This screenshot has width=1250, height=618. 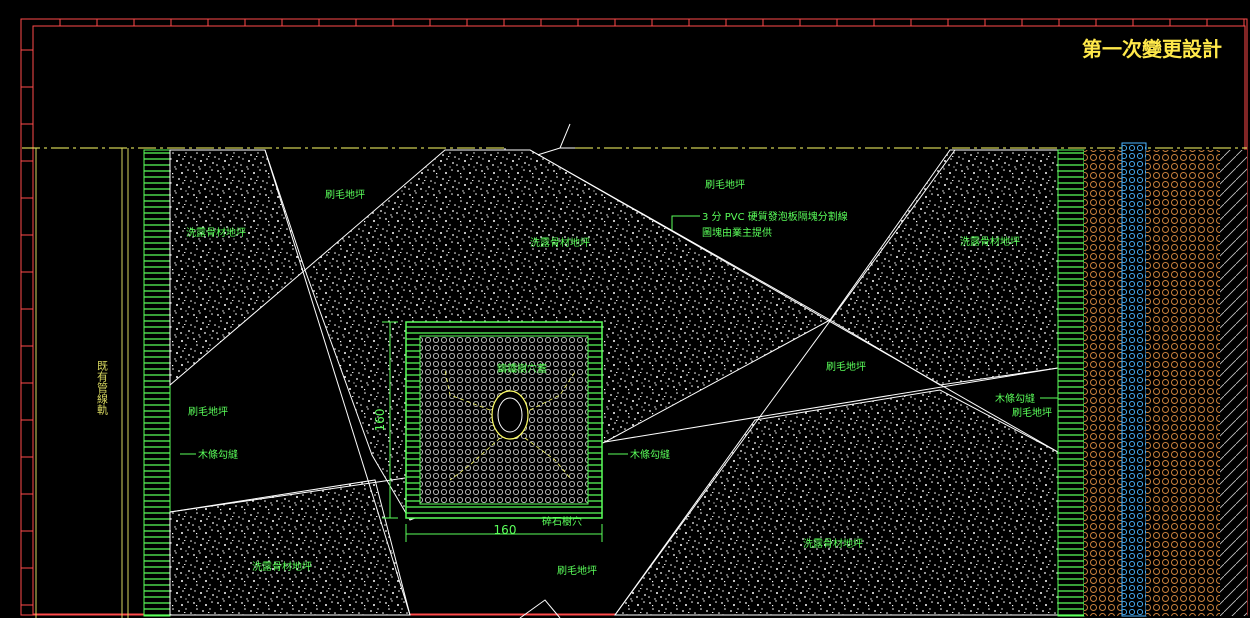 I want to click on label-shave-top-right: 刷毛地坪, so click(x=725, y=184).